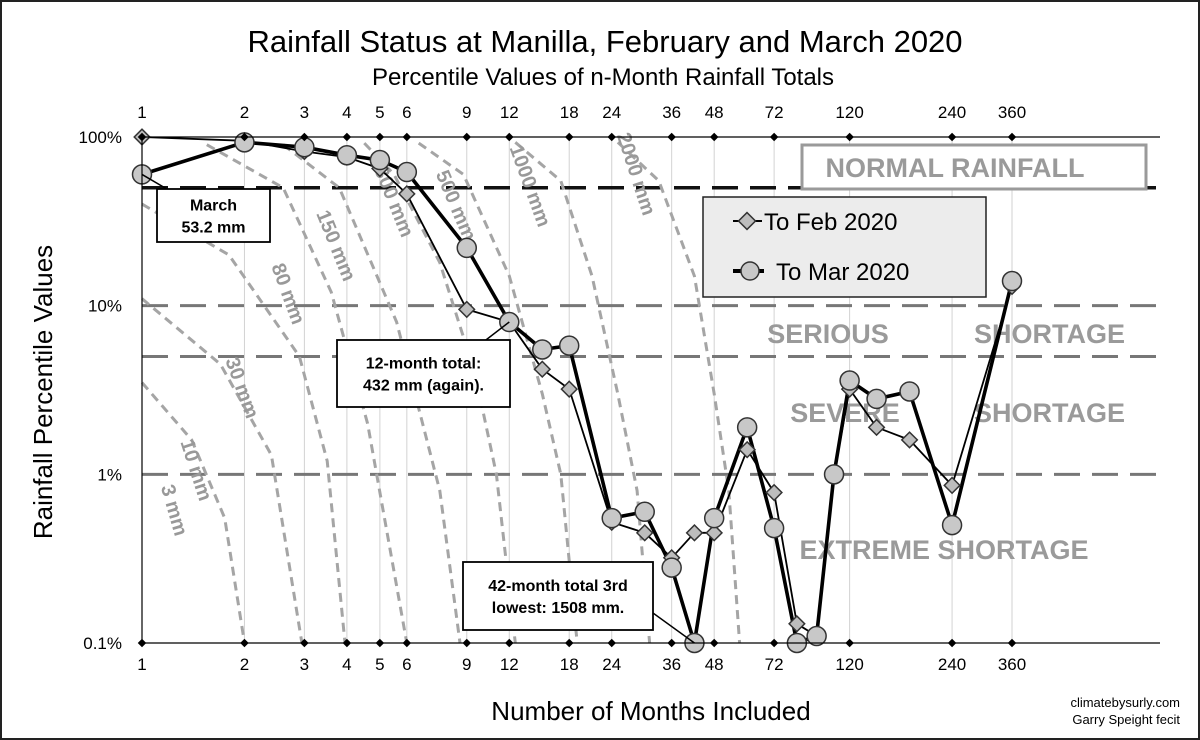  What do you see at coordinates (43, 392) in the screenshot?
I see `y-axis-label: Rainfall Percentile Values` at bounding box center [43, 392].